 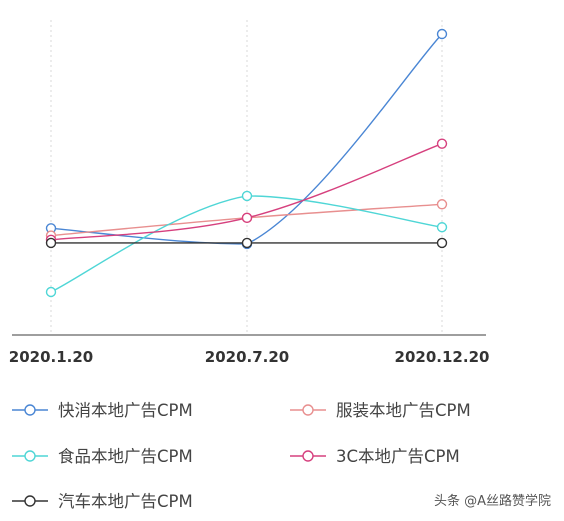 I want to click on legend-label: 服装本地广告CPM, so click(x=403, y=410).